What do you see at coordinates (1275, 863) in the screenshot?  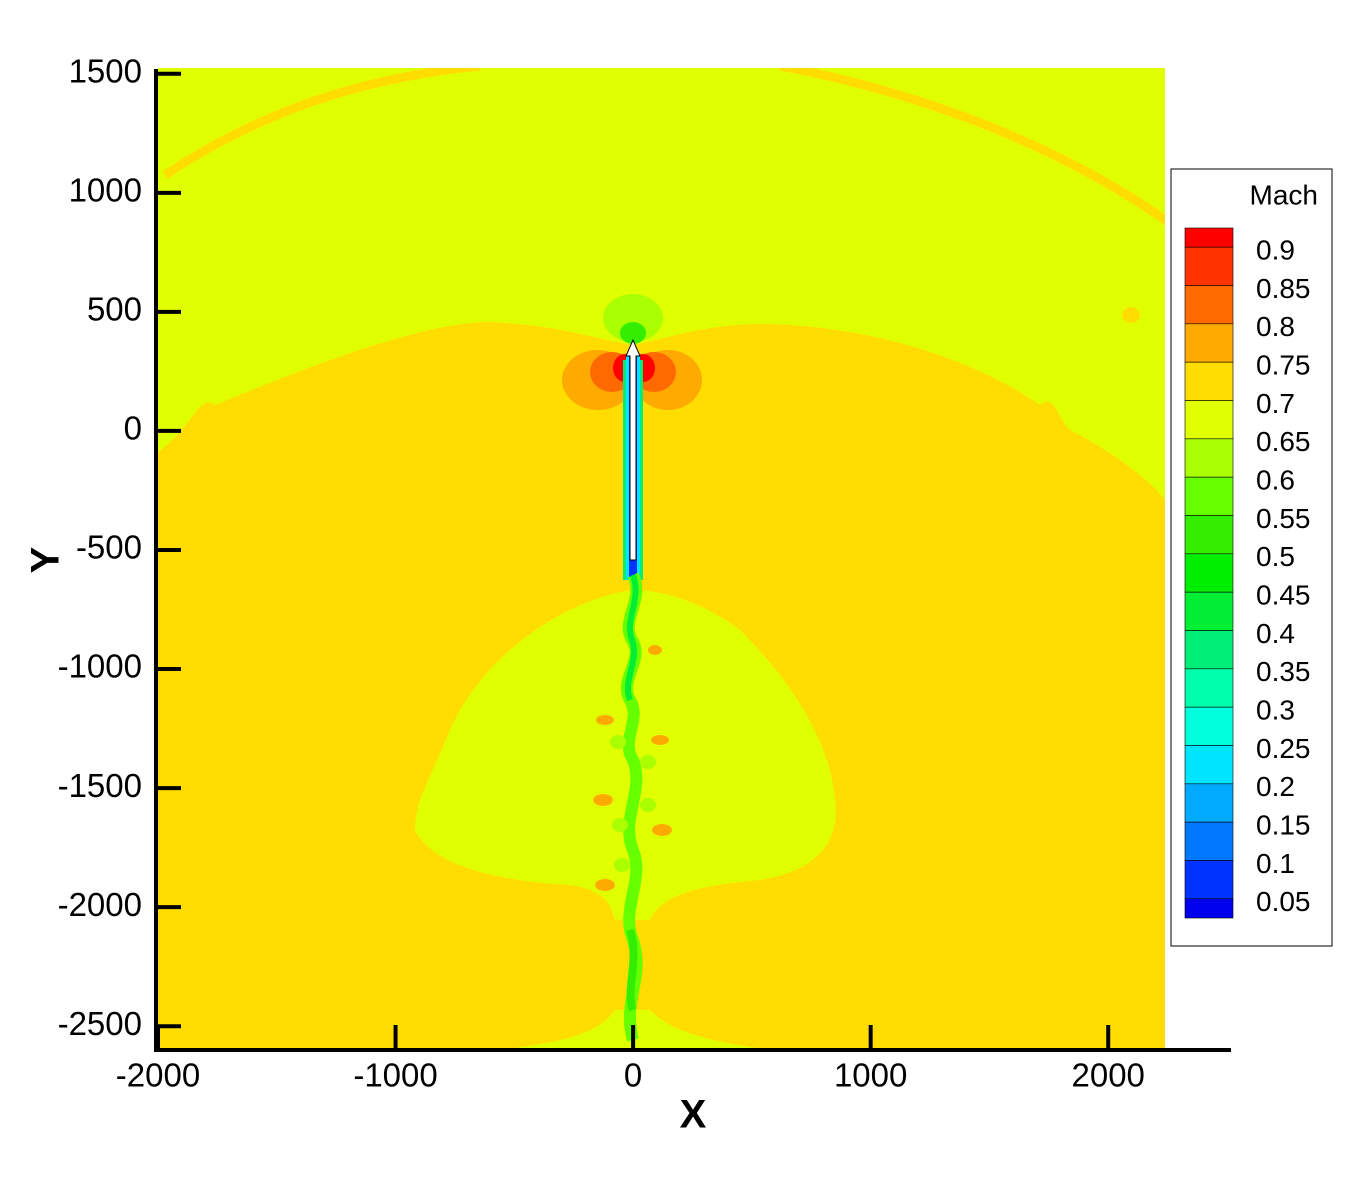 I see `legend-label: 0.1` at bounding box center [1275, 863].